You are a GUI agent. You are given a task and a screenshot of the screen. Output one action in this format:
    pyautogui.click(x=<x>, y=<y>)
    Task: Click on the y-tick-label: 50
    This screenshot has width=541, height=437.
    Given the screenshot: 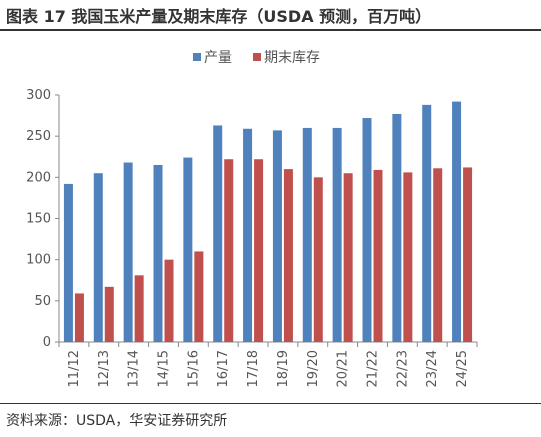 What is the action you would take?
    pyautogui.click(x=42, y=301)
    